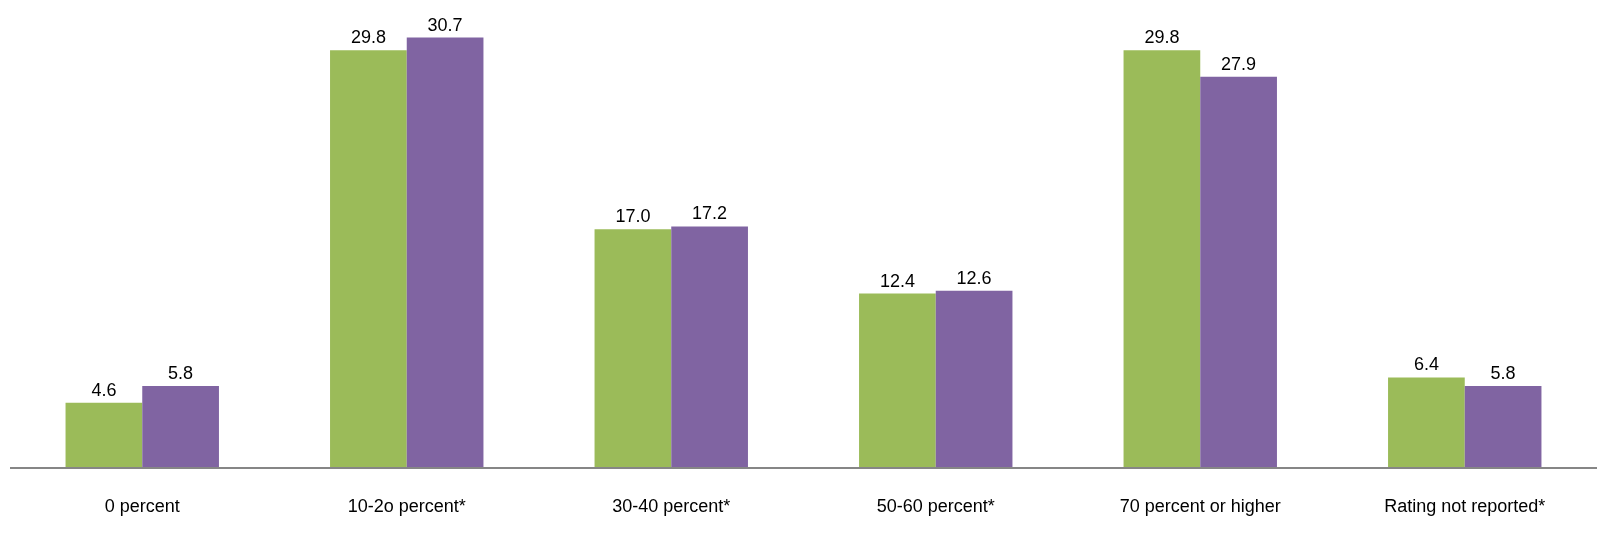 The width and height of the screenshot is (1599, 544). Describe the element at coordinates (710, 213) in the screenshot. I see `data-label: 17.2` at that location.